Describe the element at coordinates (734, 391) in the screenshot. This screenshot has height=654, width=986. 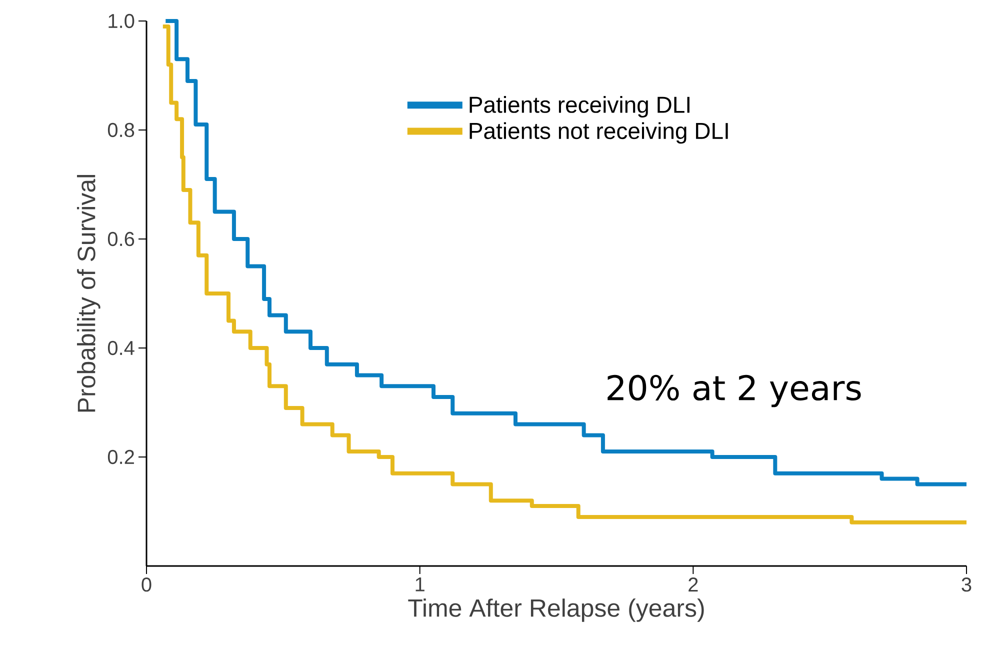
I see `annotation: 20% at 2 years` at that location.